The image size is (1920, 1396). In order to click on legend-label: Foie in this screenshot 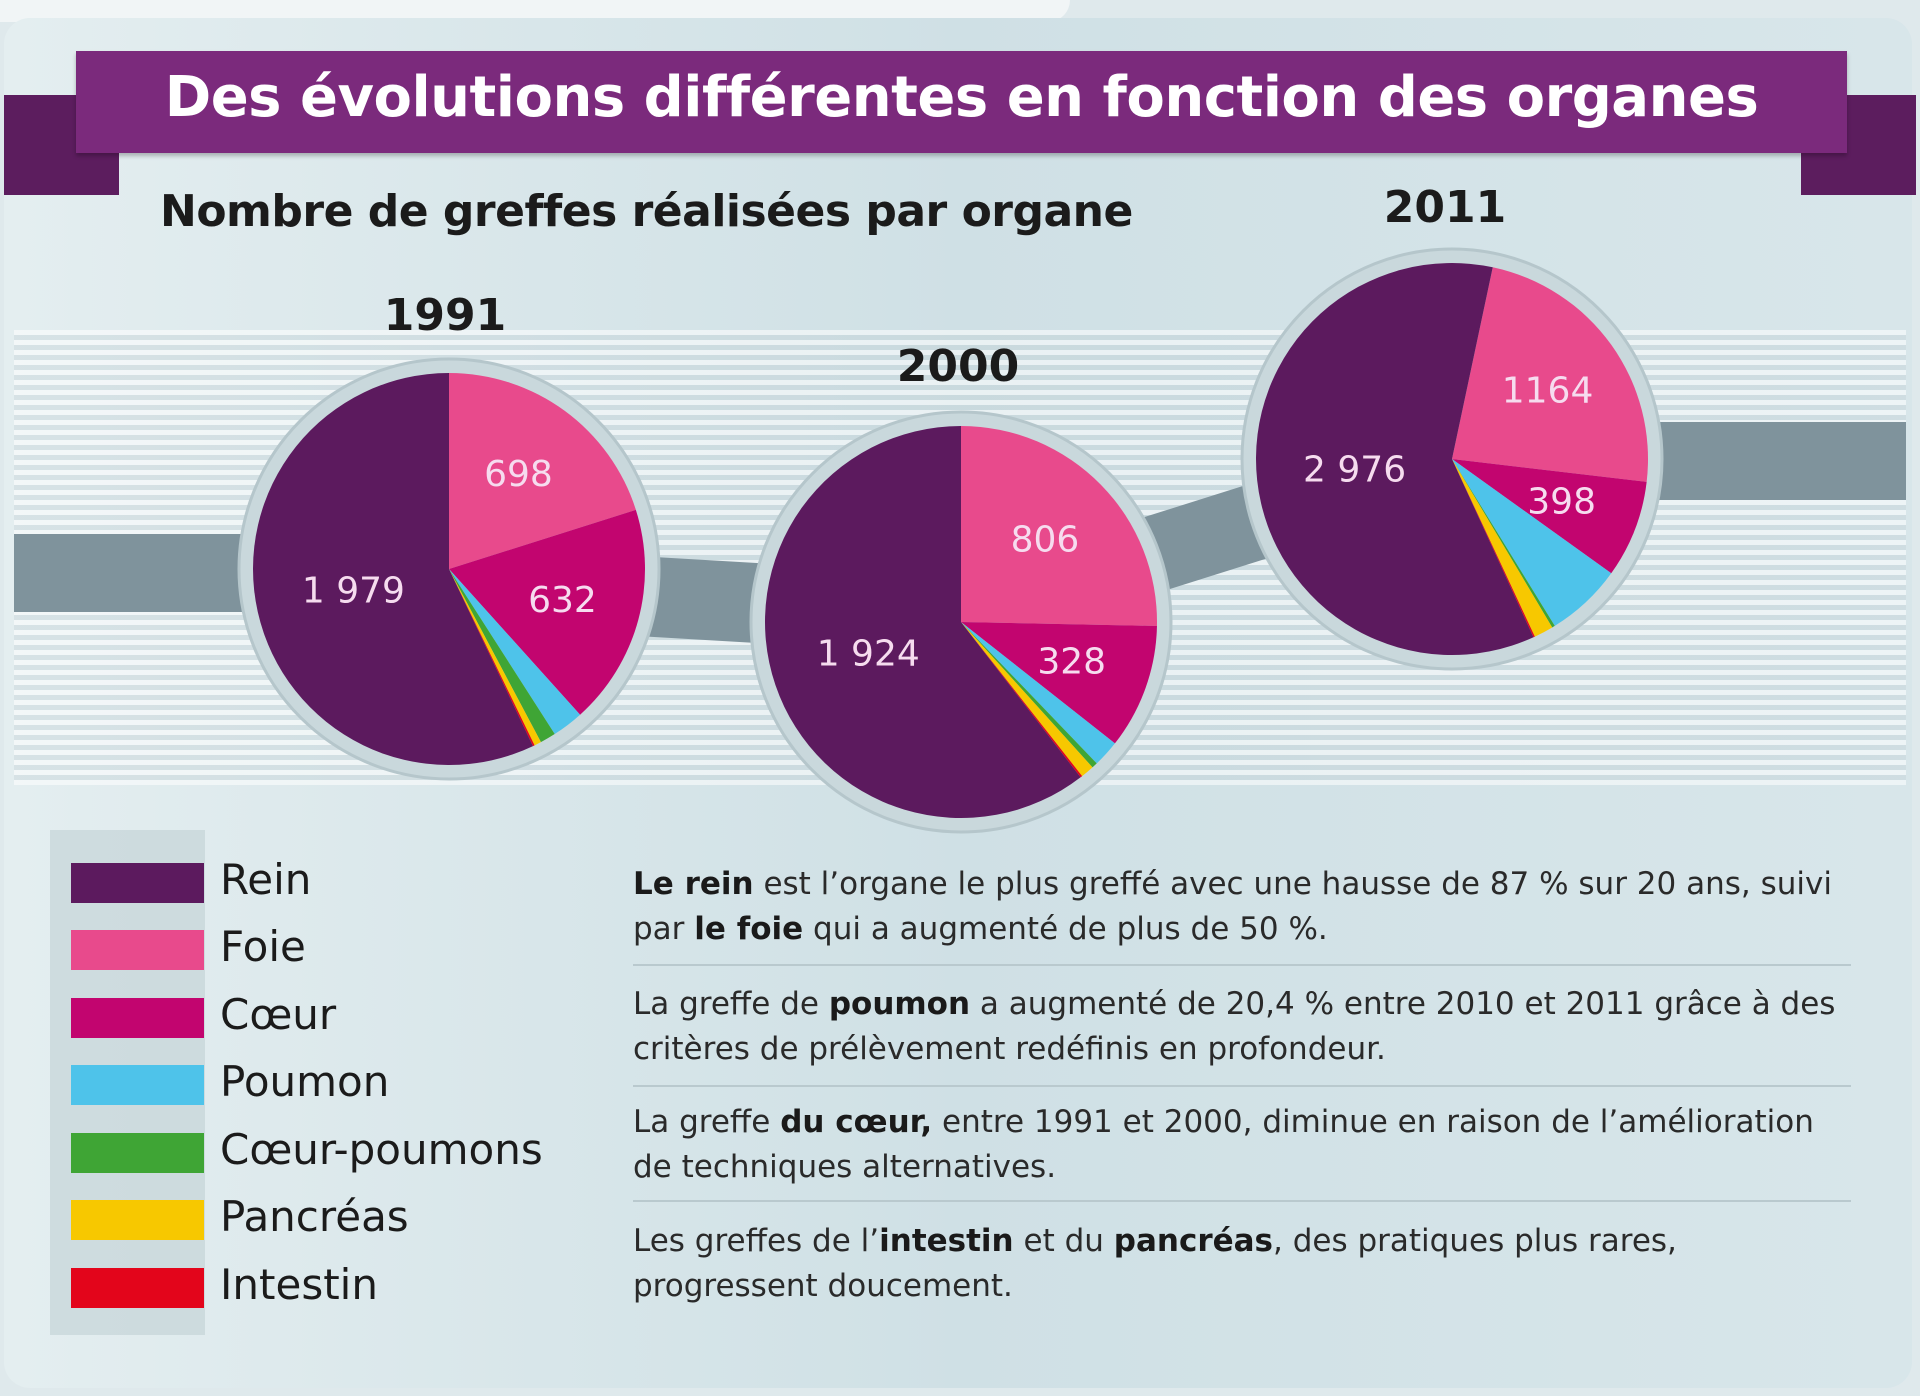, I will do `click(263, 946)`.